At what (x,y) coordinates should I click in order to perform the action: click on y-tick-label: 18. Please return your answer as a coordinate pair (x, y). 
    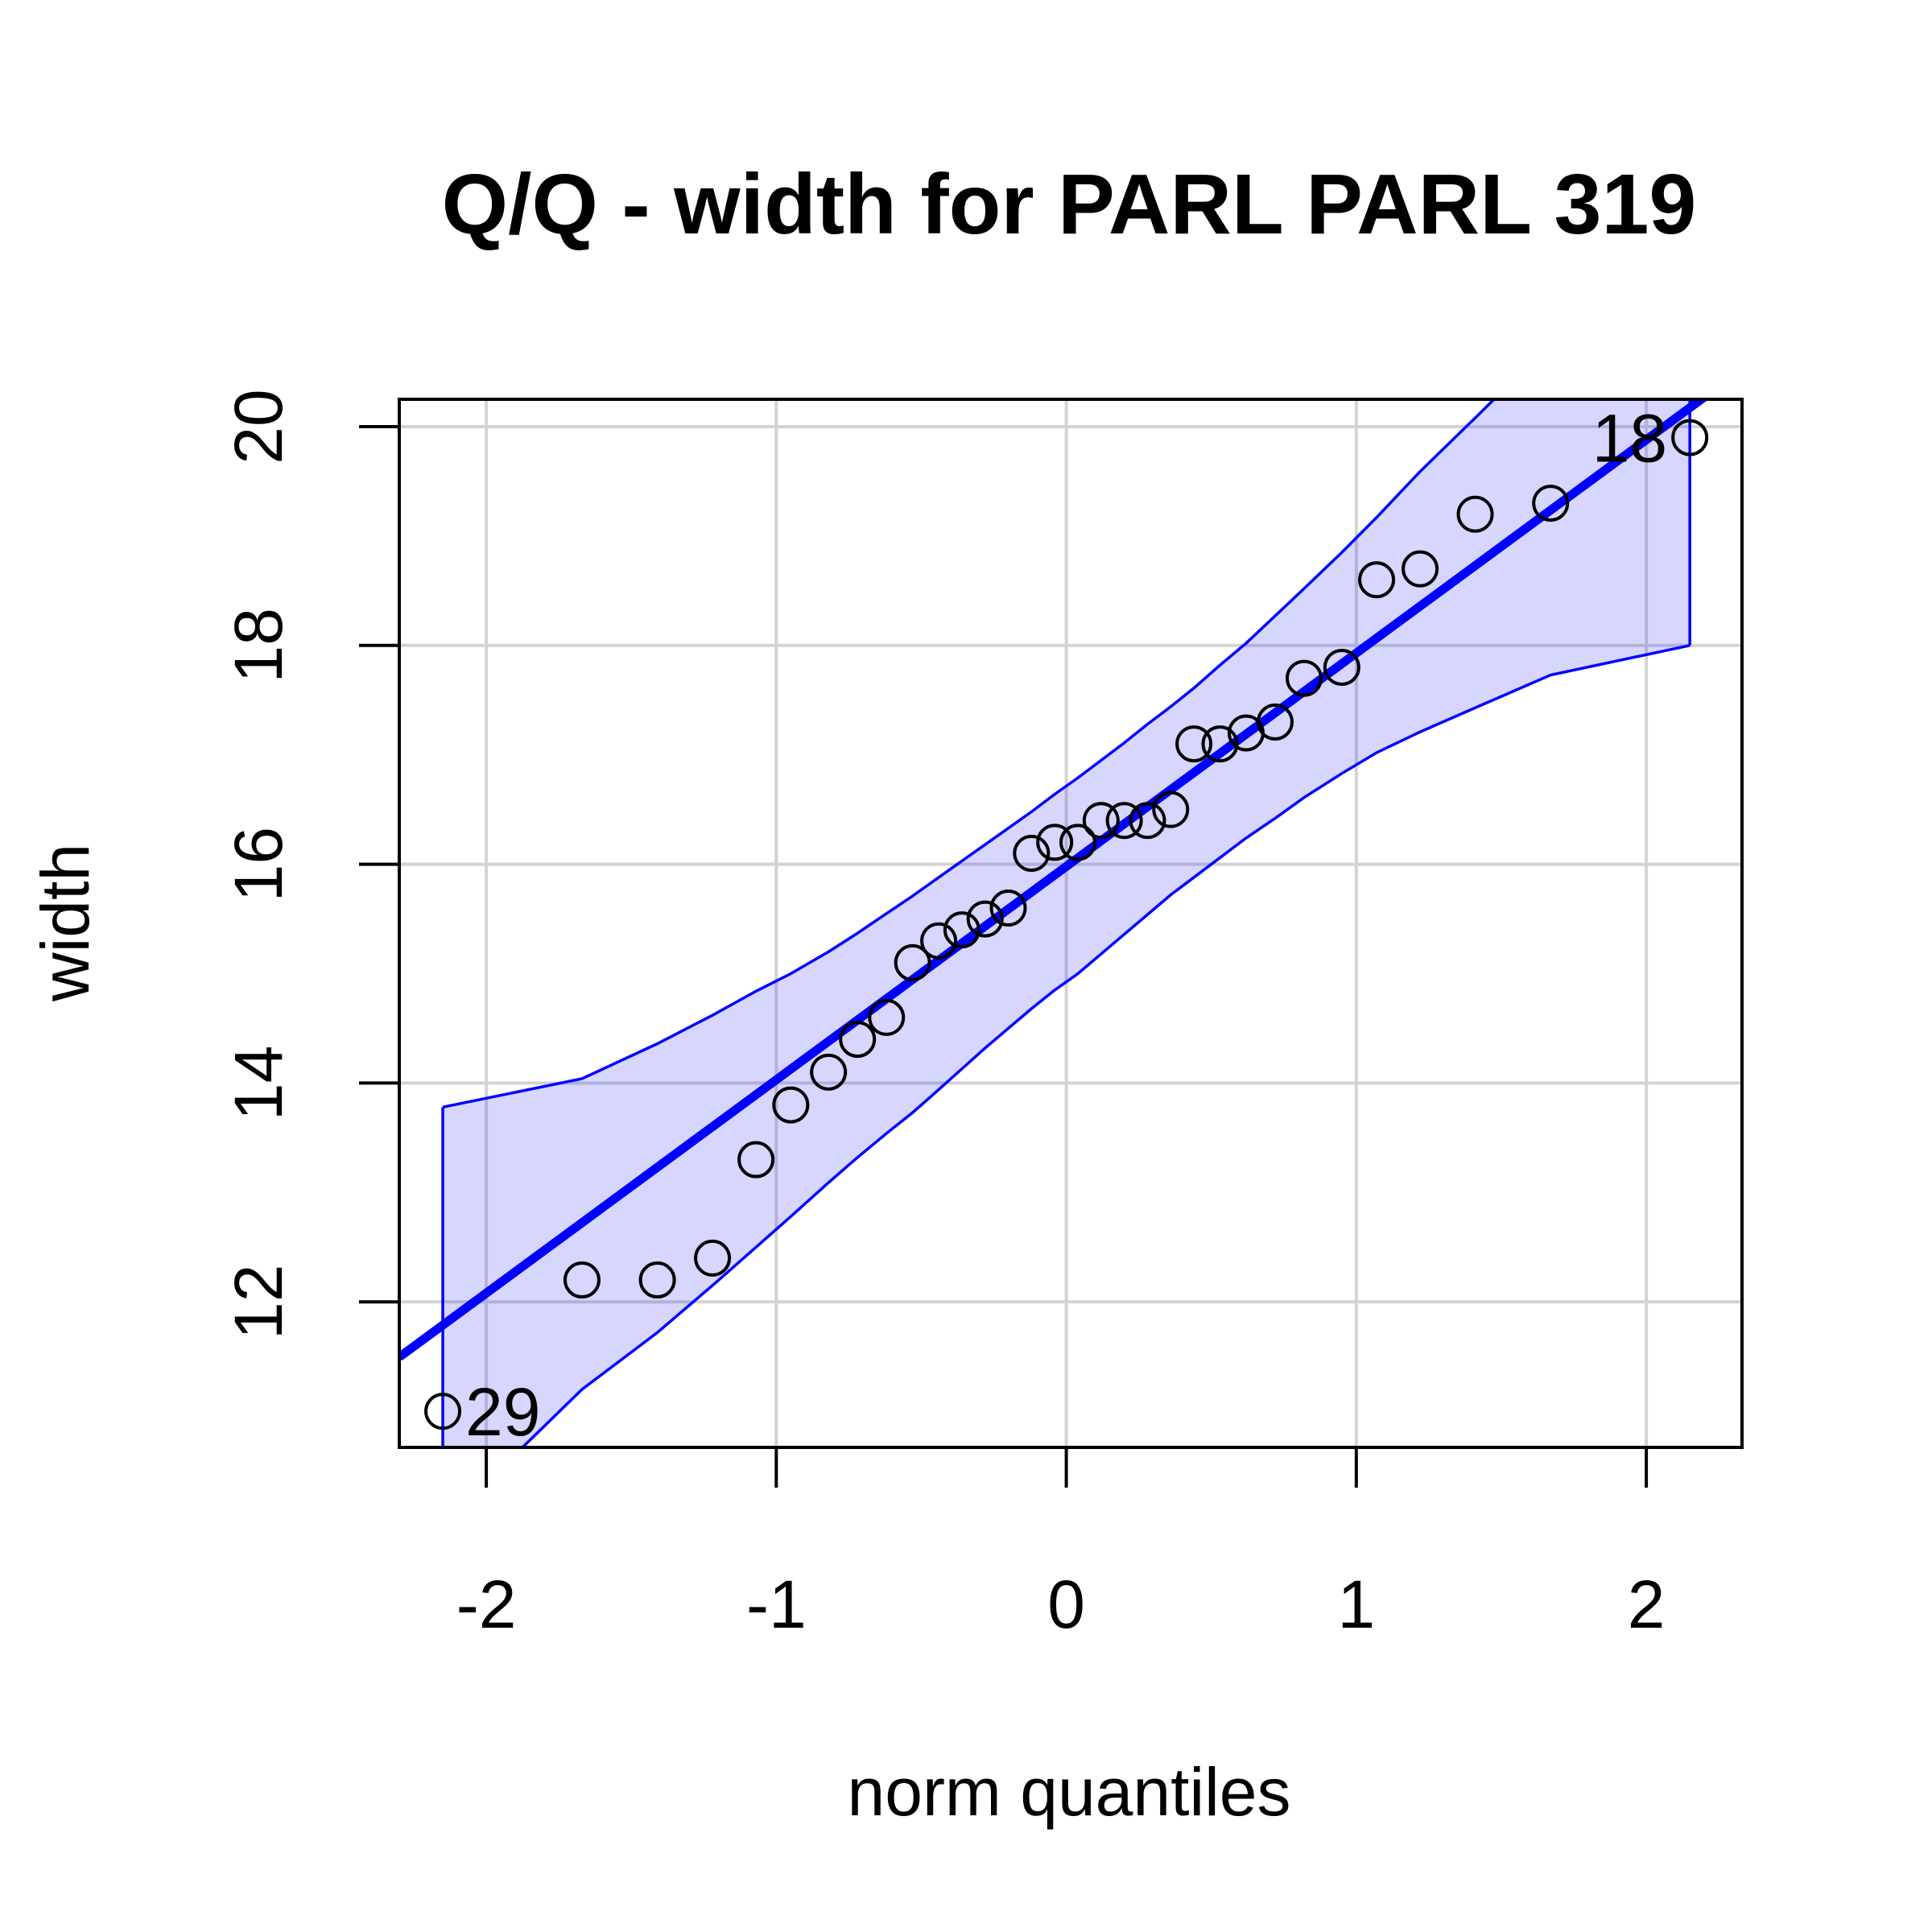
    Looking at the image, I should click on (258, 645).